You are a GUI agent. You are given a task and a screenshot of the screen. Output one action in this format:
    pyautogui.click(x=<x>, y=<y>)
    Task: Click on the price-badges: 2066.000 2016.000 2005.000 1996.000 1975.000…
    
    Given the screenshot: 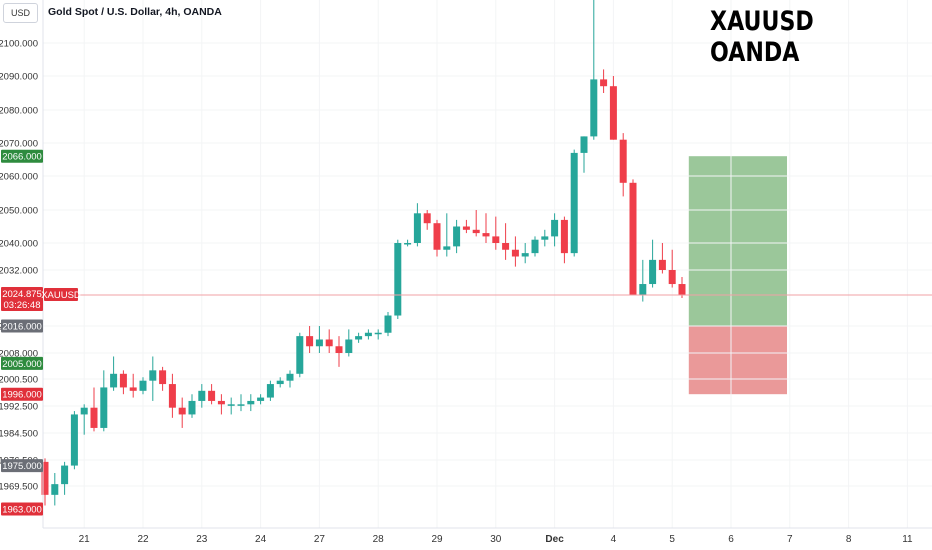 What is the action you would take?
    pyautogui.click(x=41, y=332)
    